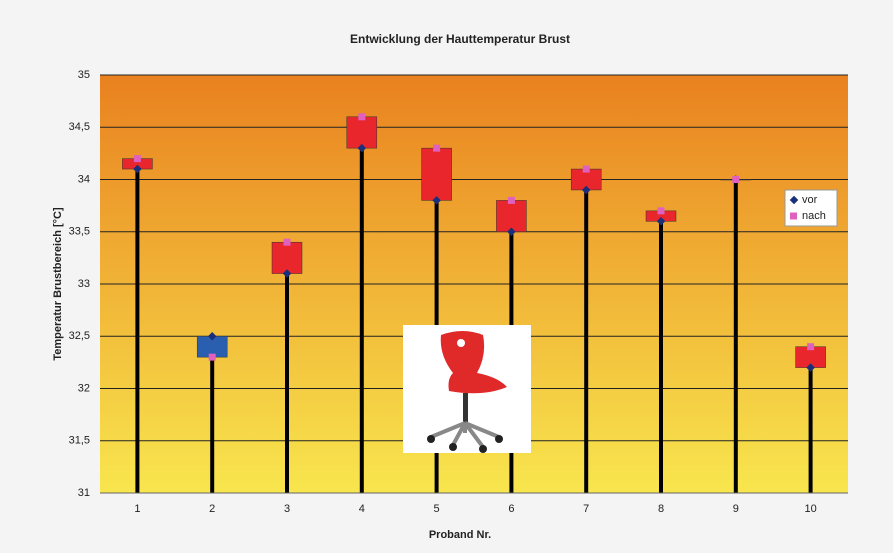 The width and height of the screenshot is (893, 553). I want to click on x-tick-label: 2, so click(212, 509).